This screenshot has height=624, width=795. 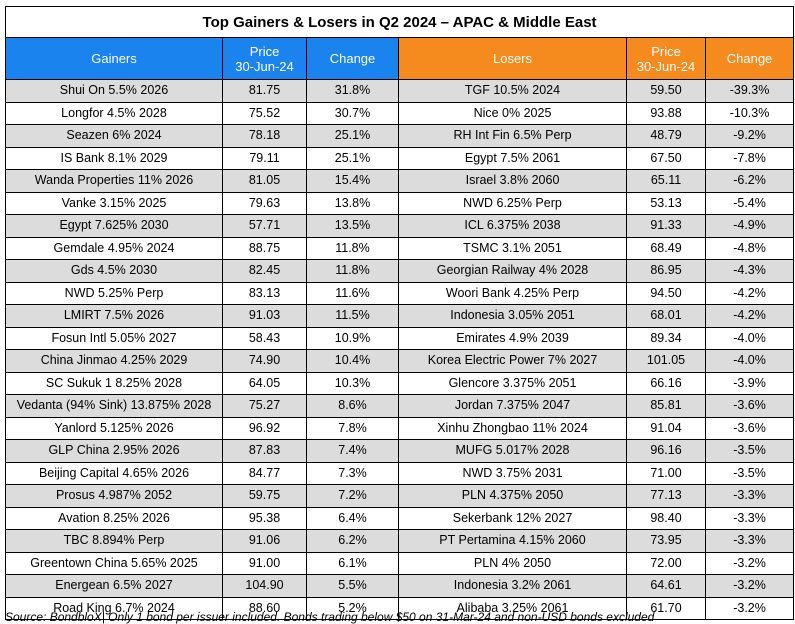 I want to click on gainer-change-cell: 10.3%, so click(x=352, y=383).